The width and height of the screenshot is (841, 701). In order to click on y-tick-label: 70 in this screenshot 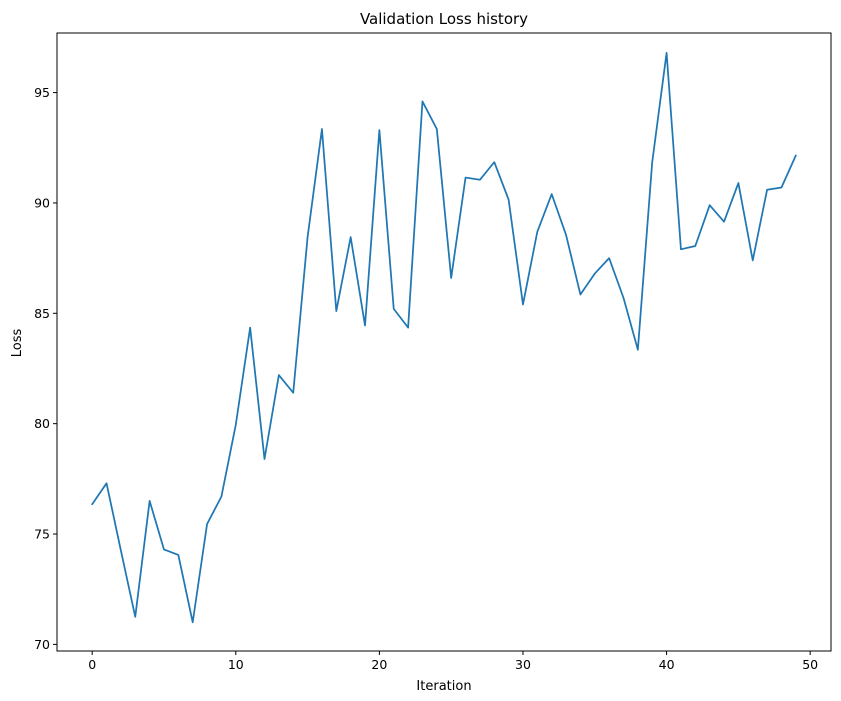, I will do `click(42, 644)`.